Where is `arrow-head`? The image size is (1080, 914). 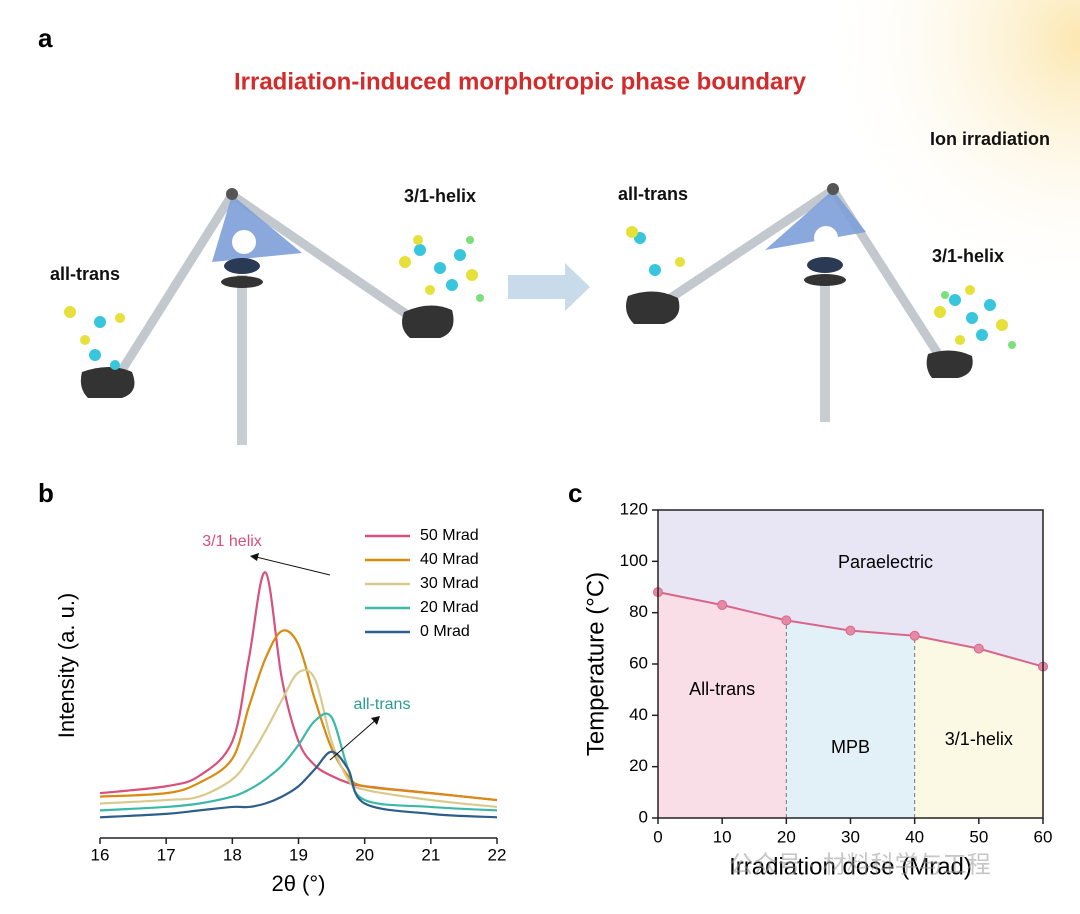 arrow-head is located at coordinates (254, 557).